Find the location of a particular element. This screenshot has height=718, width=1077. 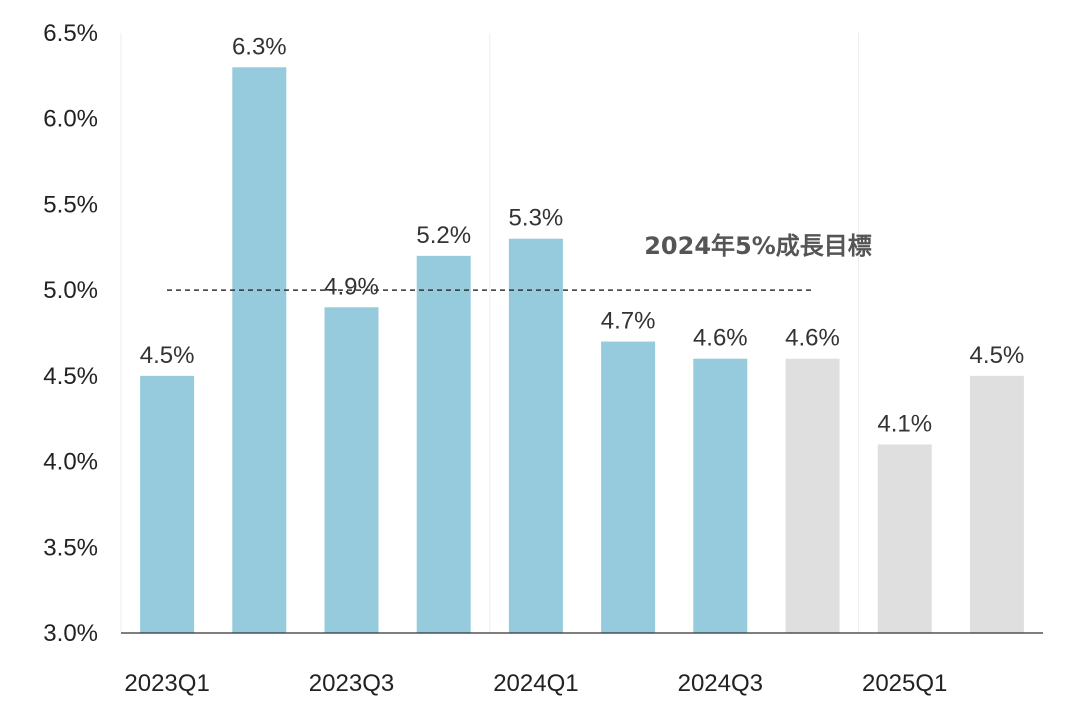

x-tick-label-2024Q1: 2024Q1 is located at coordinates (535, 683).